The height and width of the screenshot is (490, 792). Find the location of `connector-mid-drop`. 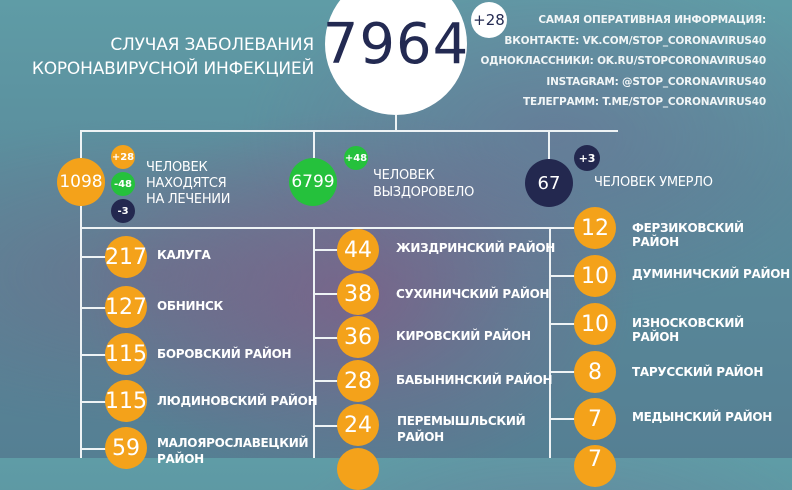

connector-mid-drop is located at coordinates (314, 144).